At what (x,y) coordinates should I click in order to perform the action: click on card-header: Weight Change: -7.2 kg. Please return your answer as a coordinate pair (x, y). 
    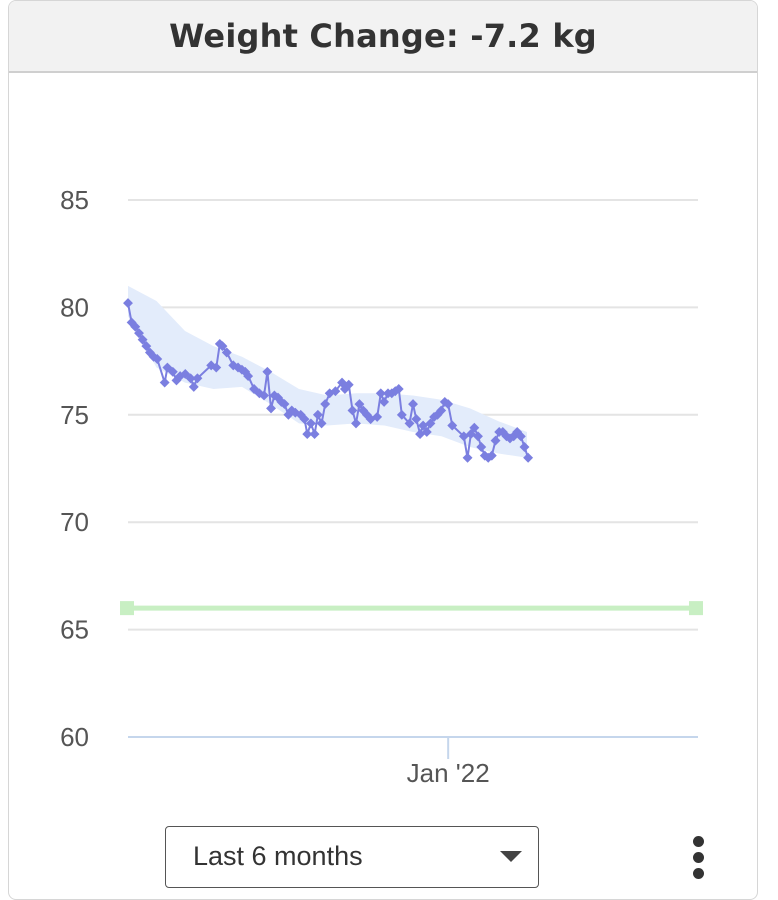
    Looking at the image, I should click on (383, 37).